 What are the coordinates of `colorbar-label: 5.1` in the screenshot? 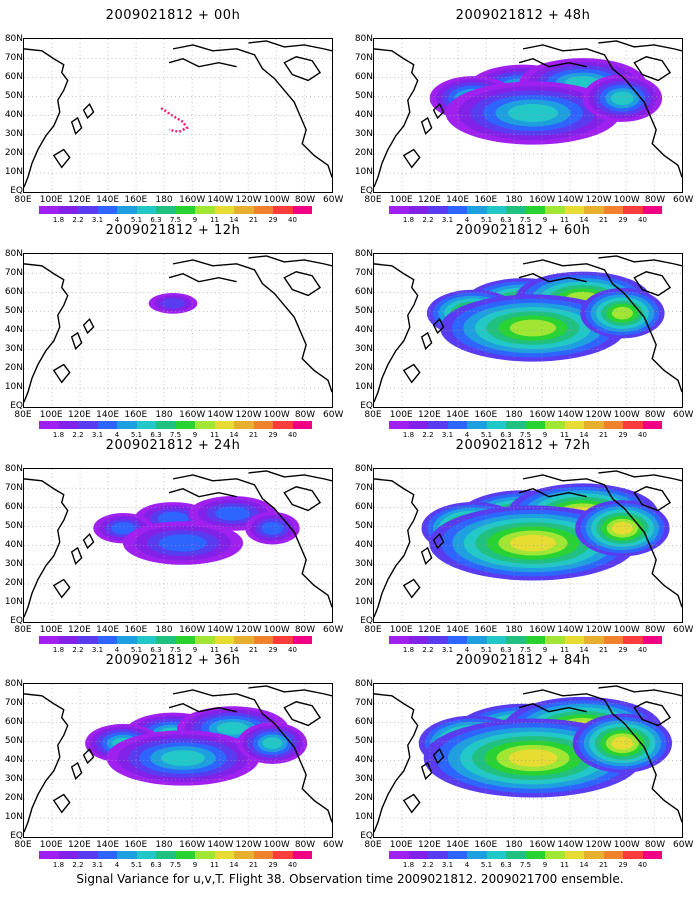 It's located at (136, 650).